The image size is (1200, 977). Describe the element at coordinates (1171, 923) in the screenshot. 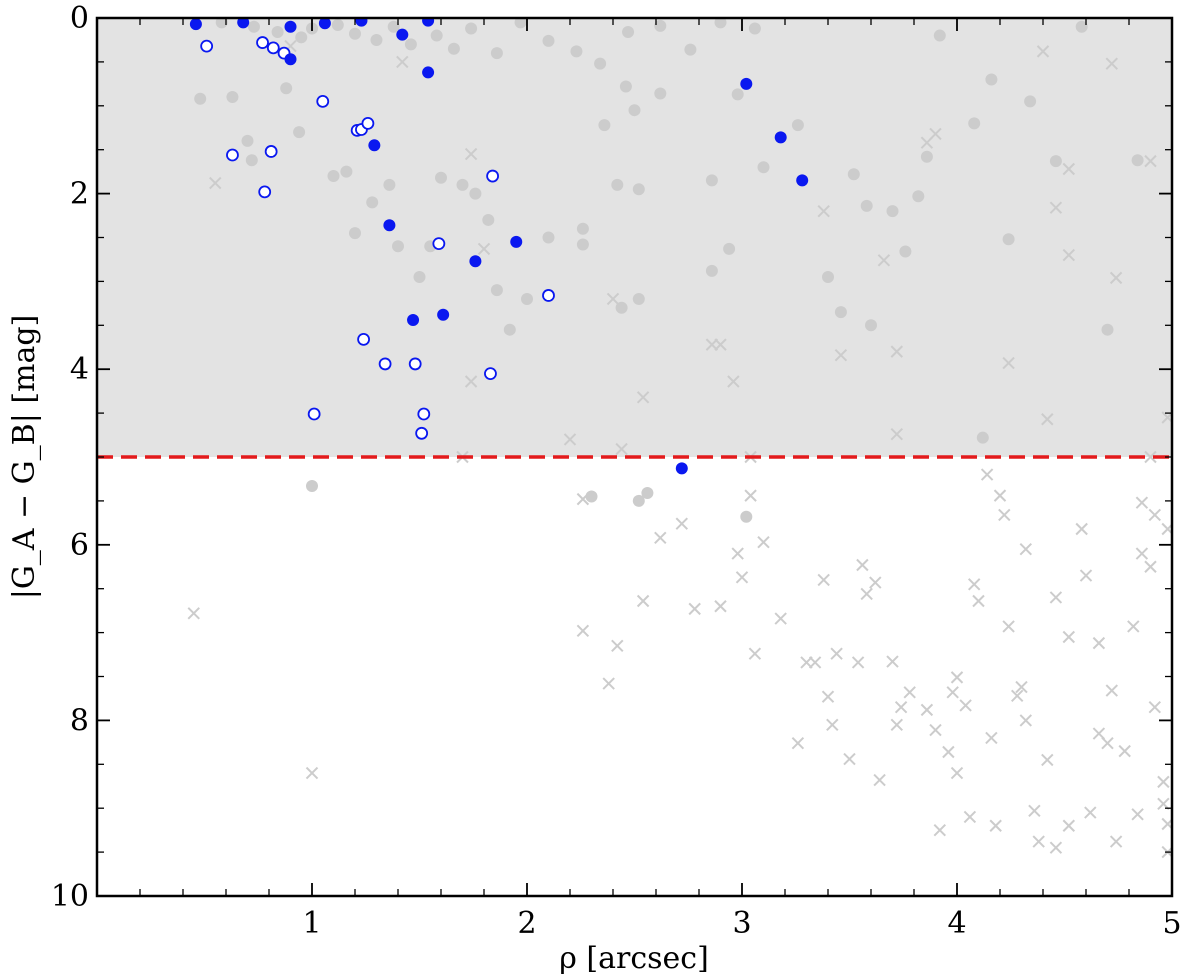

I see `x-tick-label: 5` at that location.